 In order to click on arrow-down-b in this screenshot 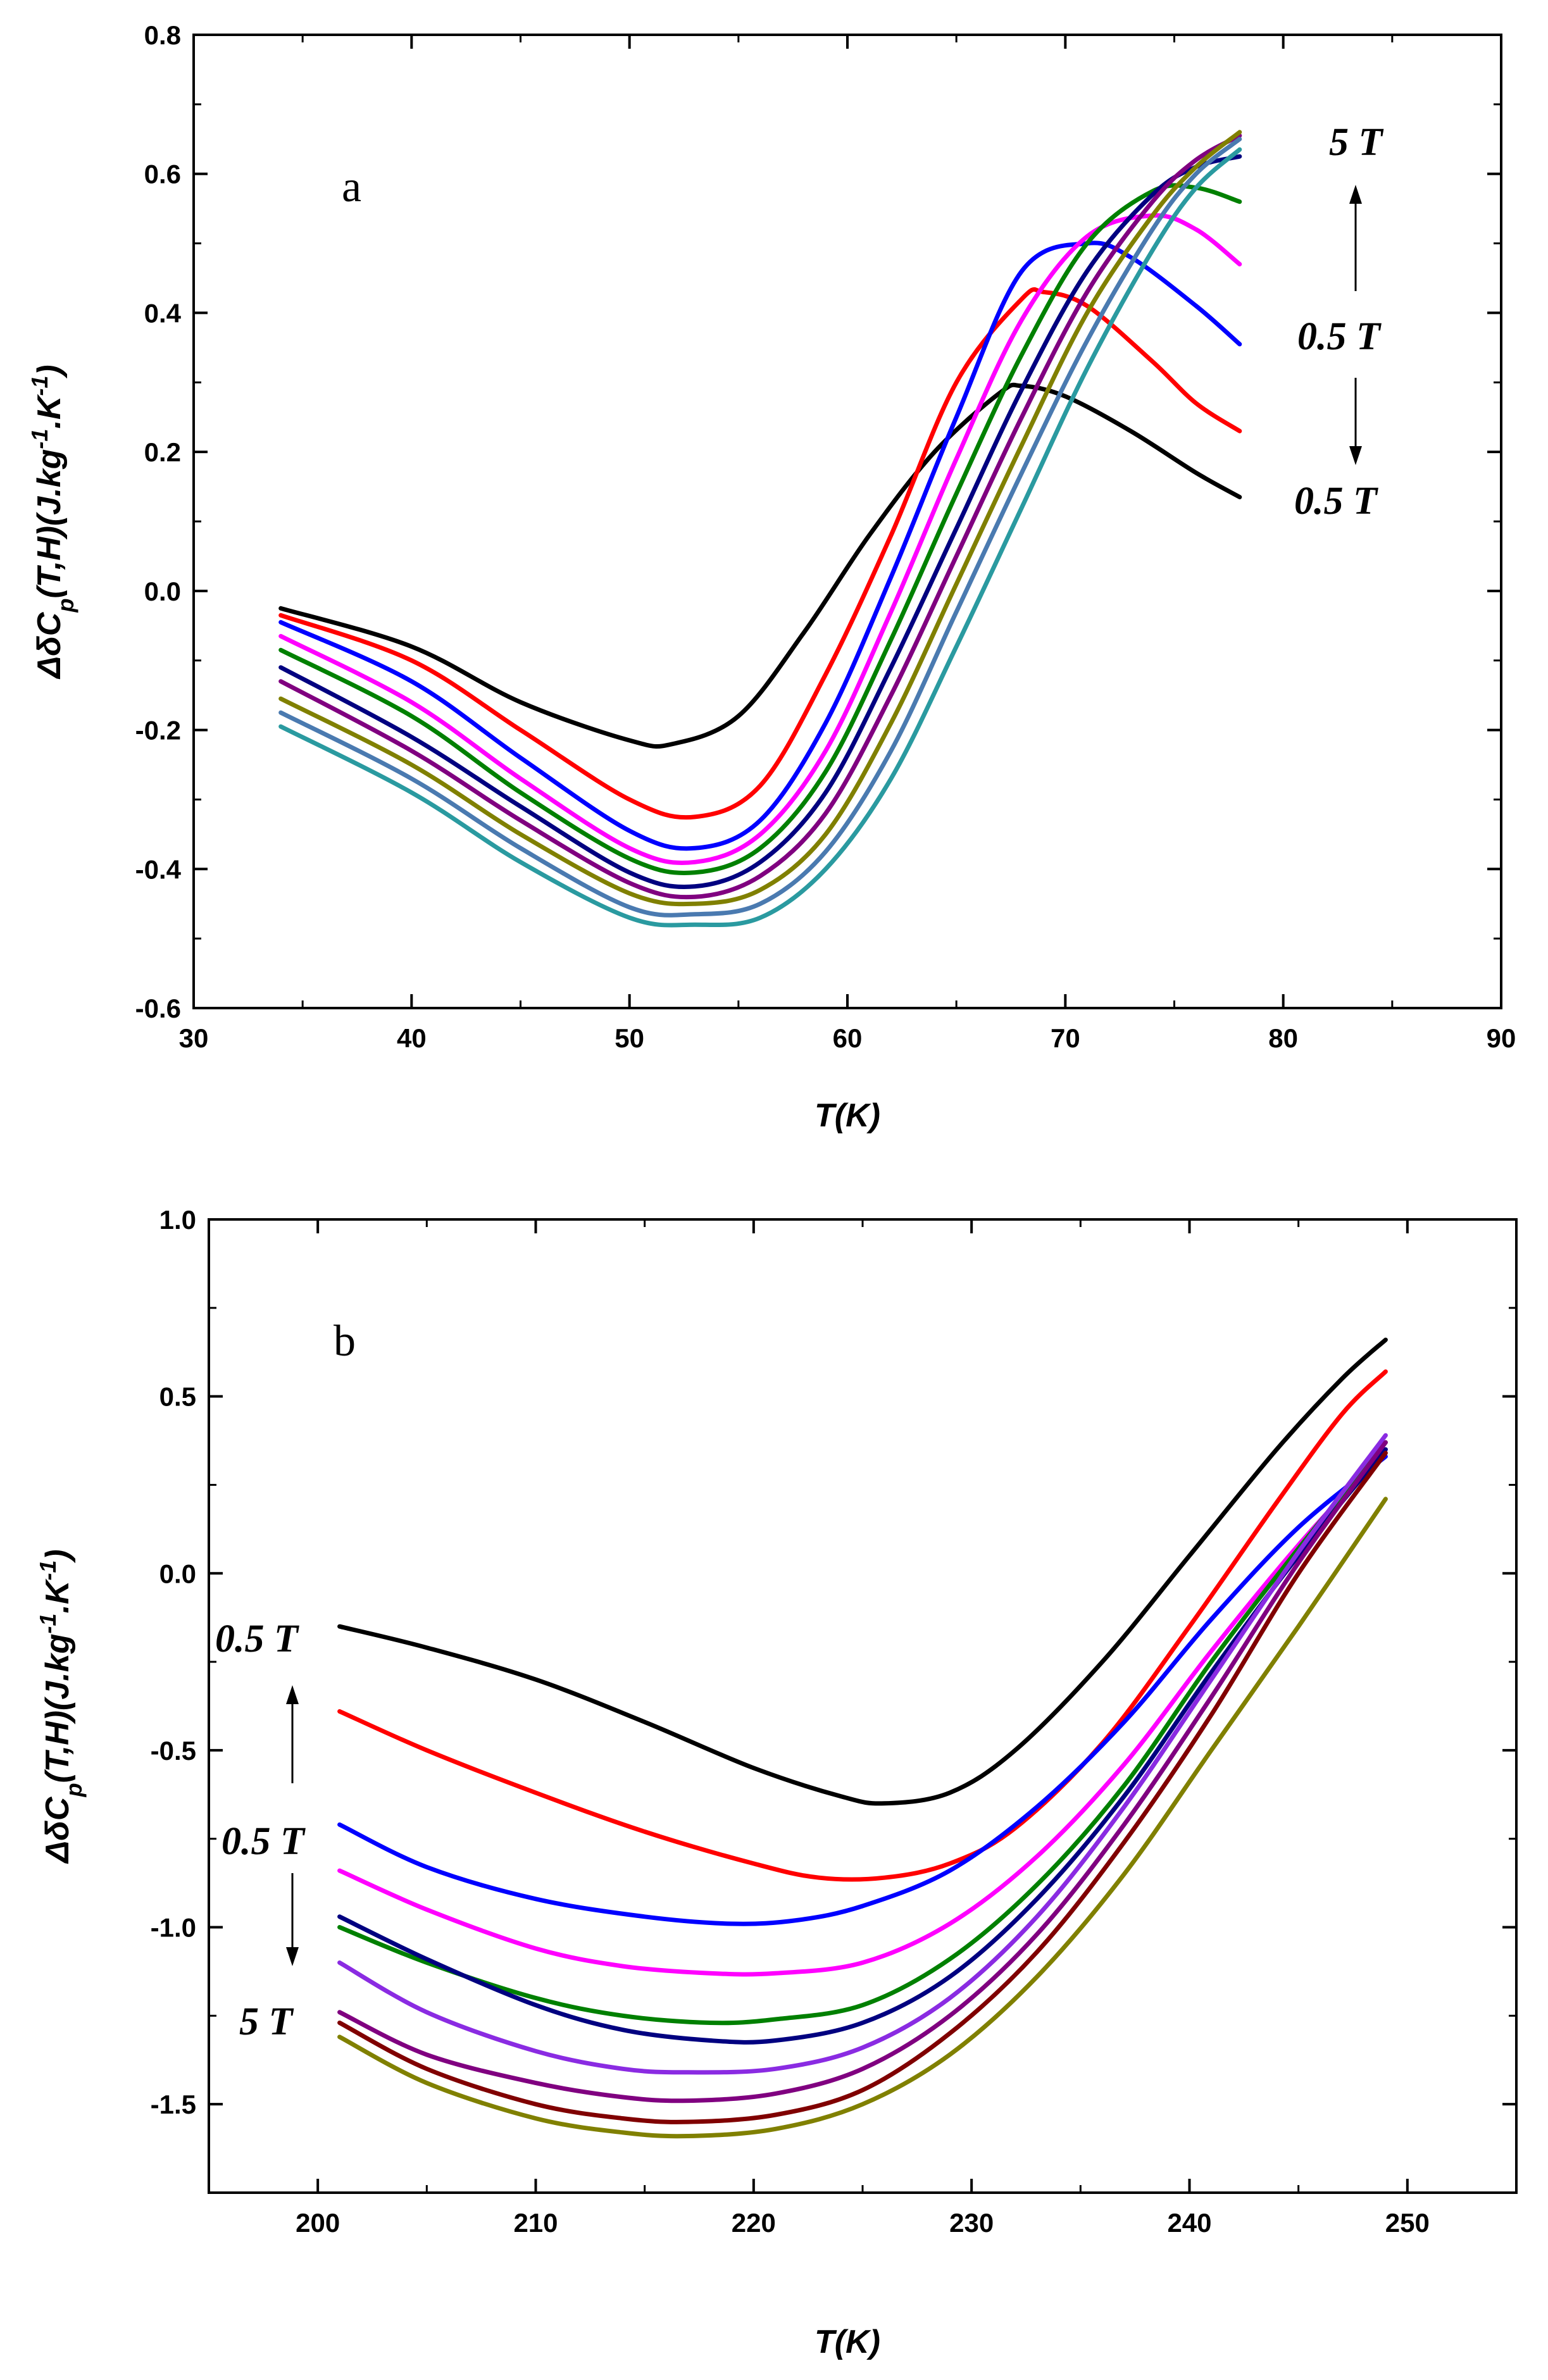, I will do `click(292, 1919)`.